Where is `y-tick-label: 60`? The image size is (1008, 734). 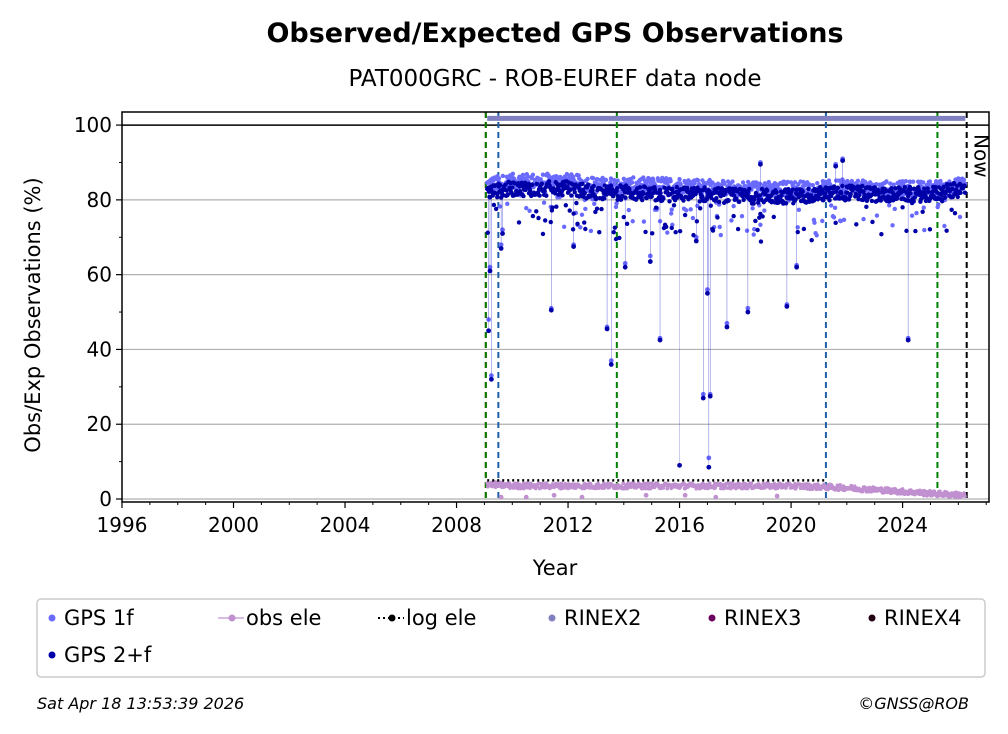 y-tick-label: 60 is located at coordinates (99, 275).